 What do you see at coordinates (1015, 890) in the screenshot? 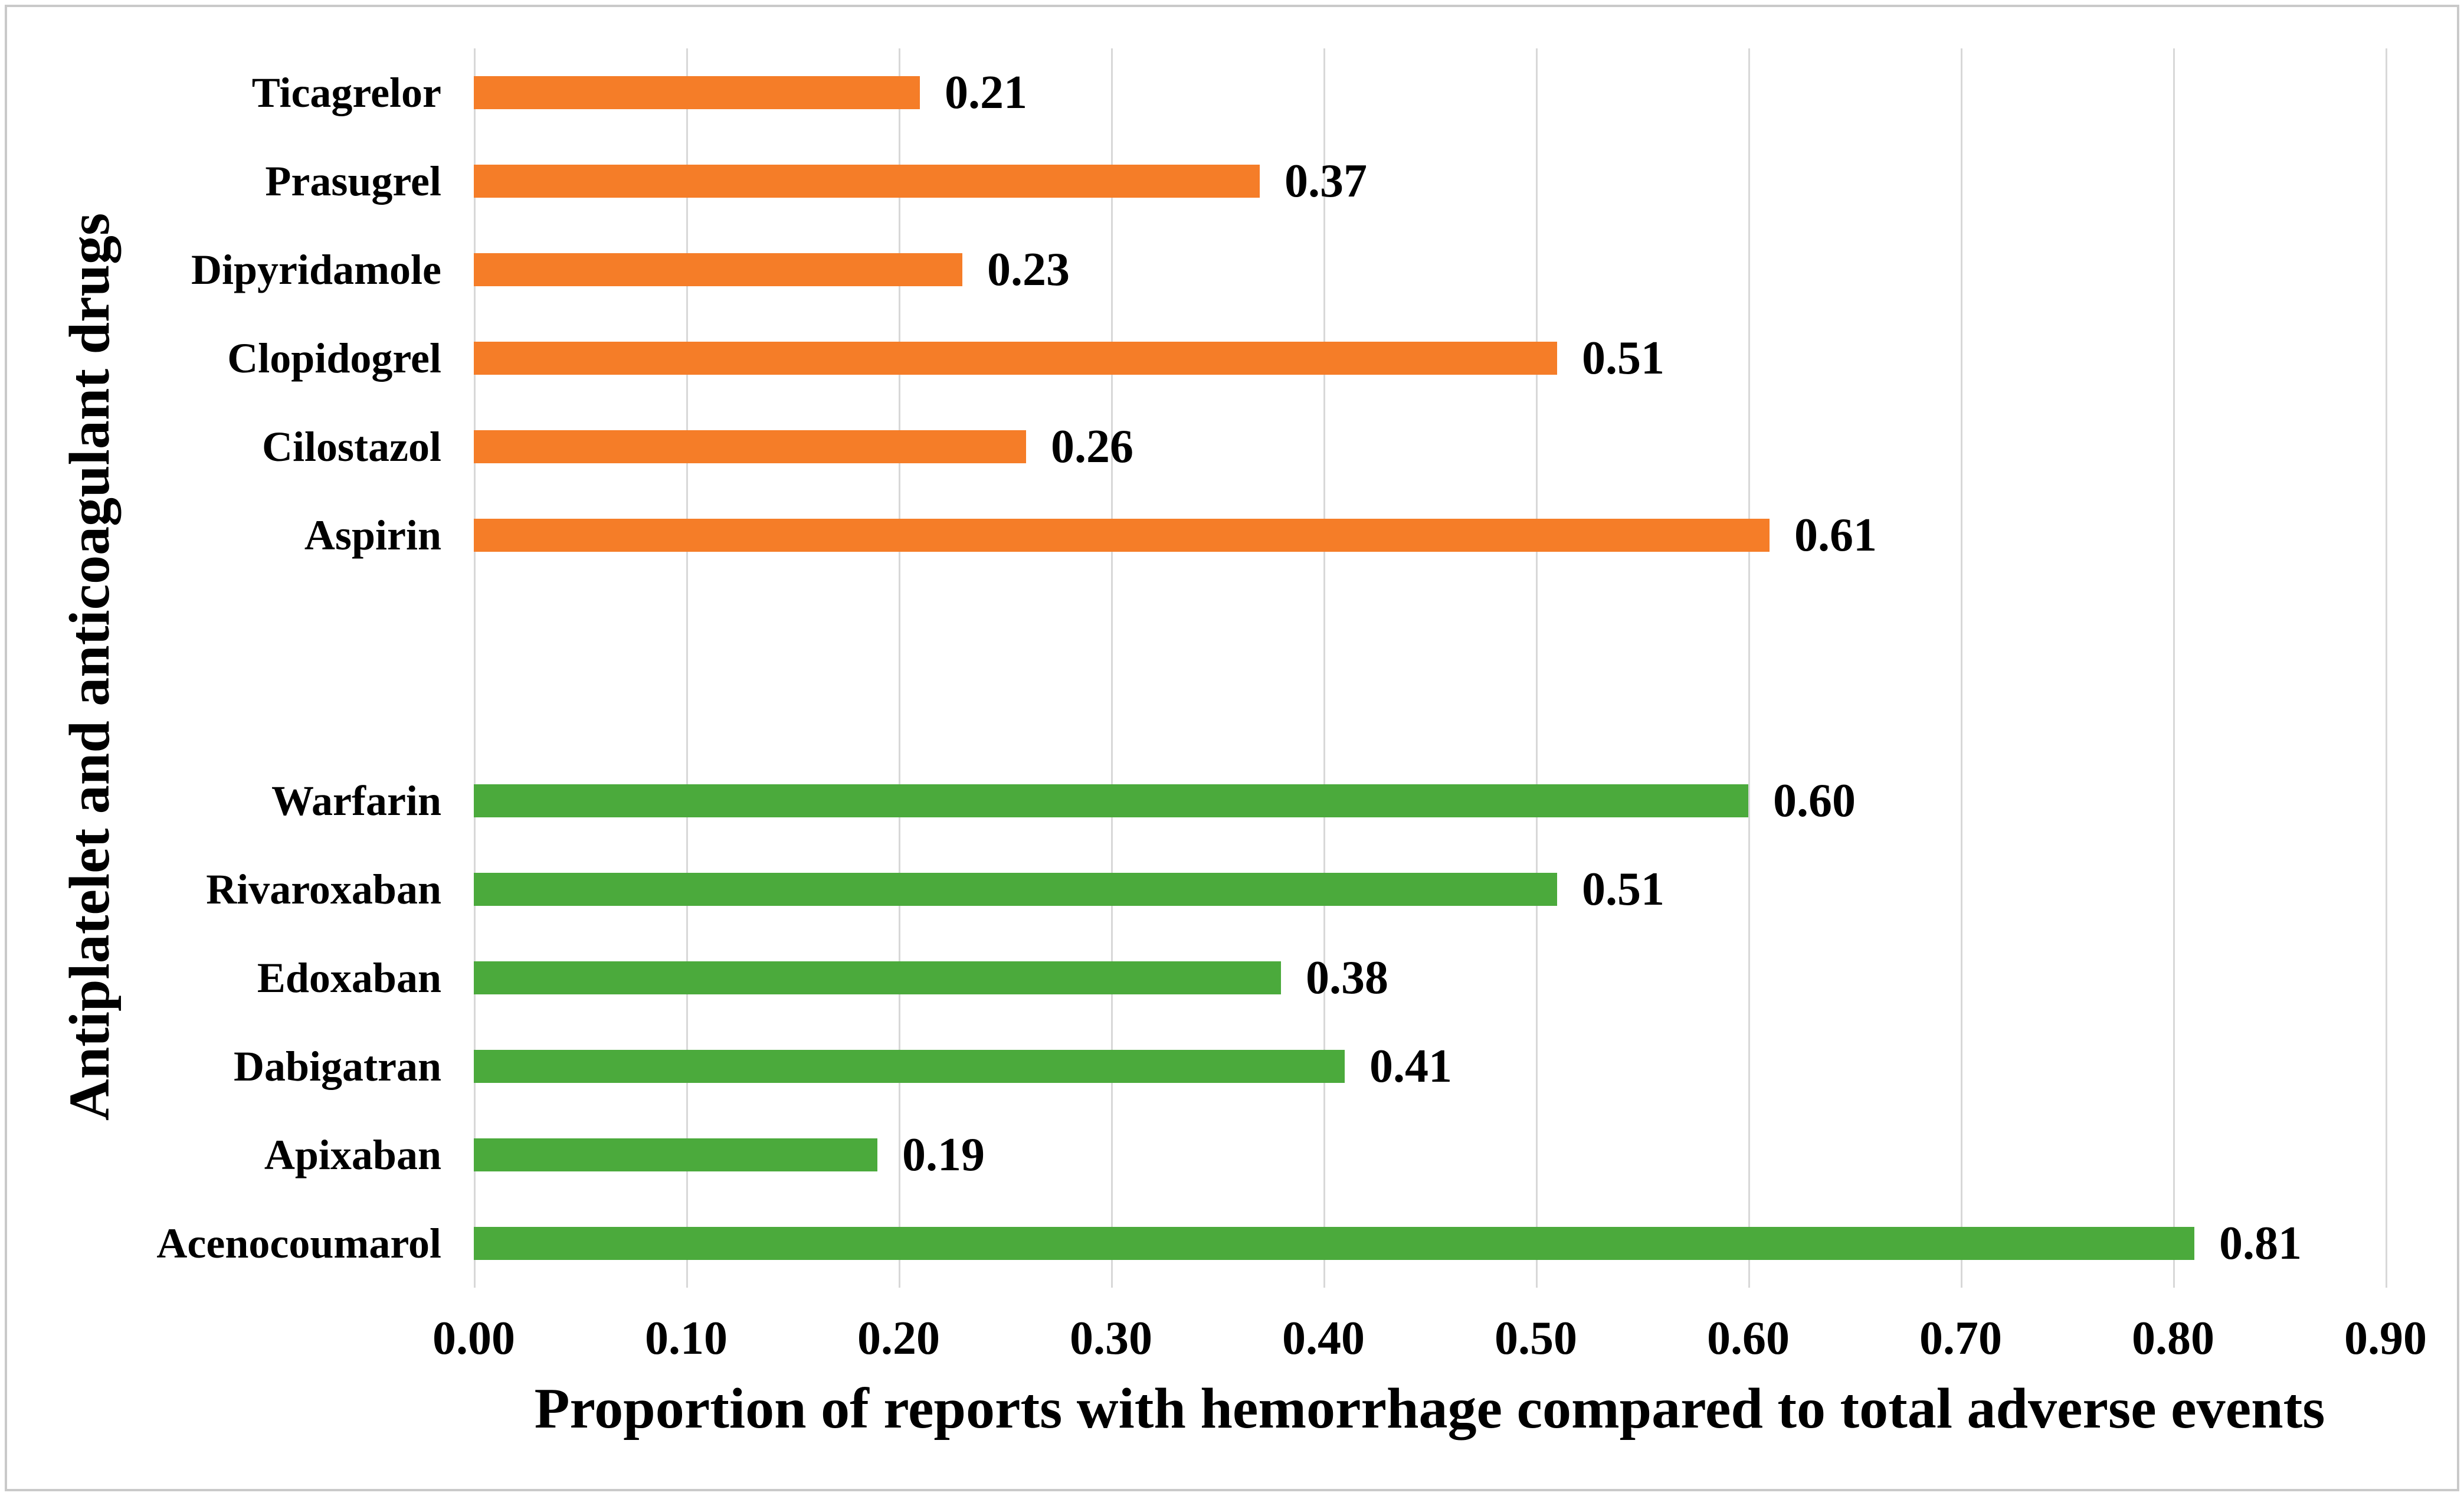
I see `bar-rivaroxaban` at bounding box center [1015, 890].